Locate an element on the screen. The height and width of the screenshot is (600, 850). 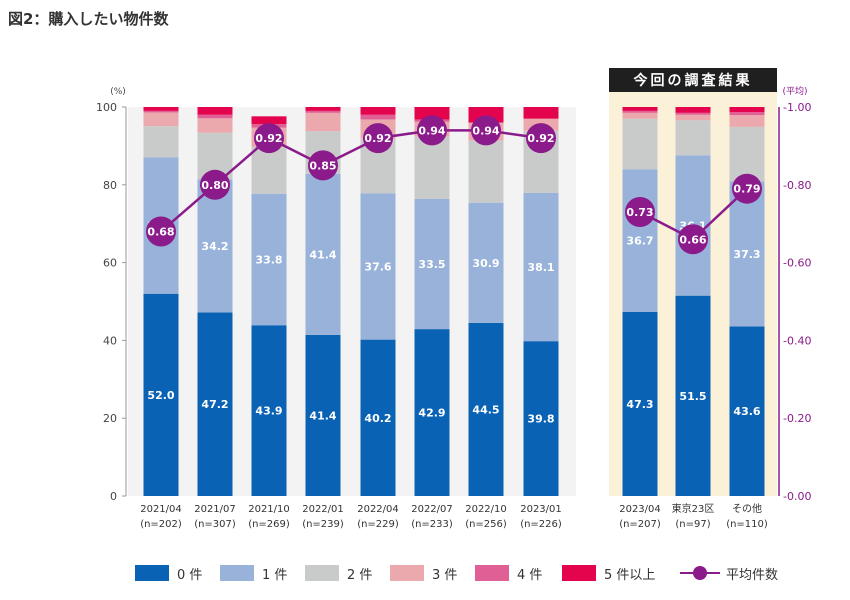
legend-label-0: 0 件 is located at coordinates (190, 575).